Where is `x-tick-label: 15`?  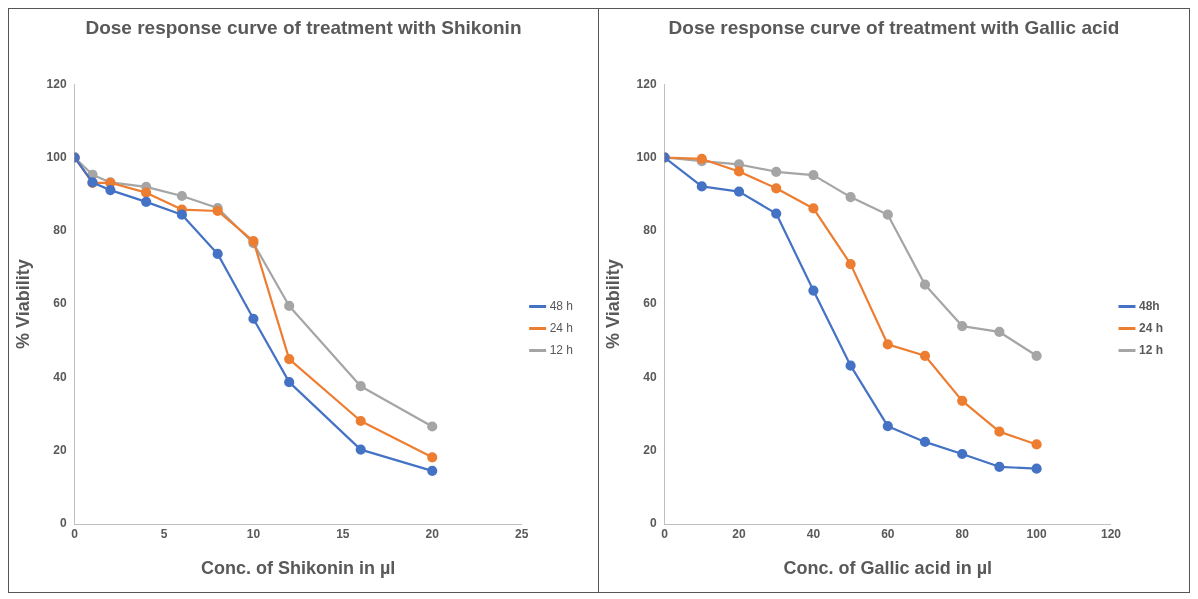
x-tick-label: 15 is located at coordinates (343, 533).